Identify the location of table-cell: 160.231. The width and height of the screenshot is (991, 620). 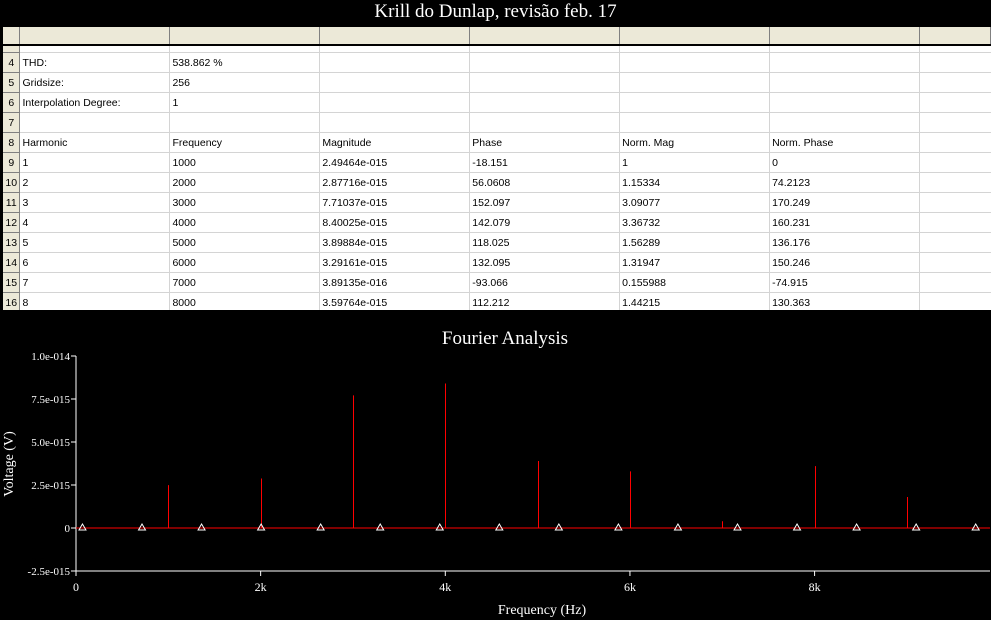
(844, 222).